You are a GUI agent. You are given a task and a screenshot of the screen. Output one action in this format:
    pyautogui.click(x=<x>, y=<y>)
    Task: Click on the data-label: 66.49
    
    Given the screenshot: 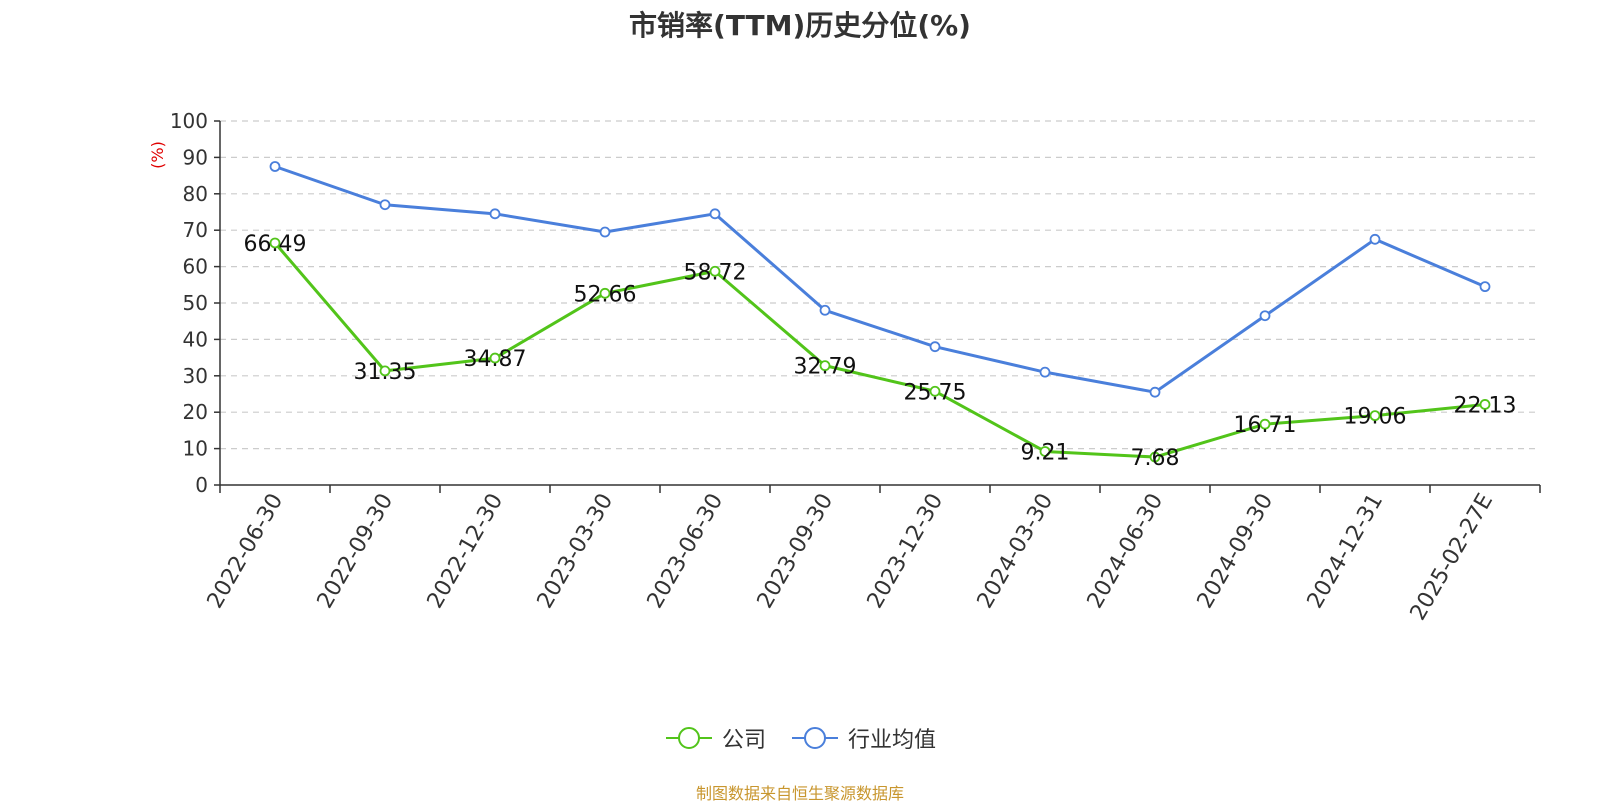 What is the action you would take?
    pyautogui.click(x=275, y=244)
    